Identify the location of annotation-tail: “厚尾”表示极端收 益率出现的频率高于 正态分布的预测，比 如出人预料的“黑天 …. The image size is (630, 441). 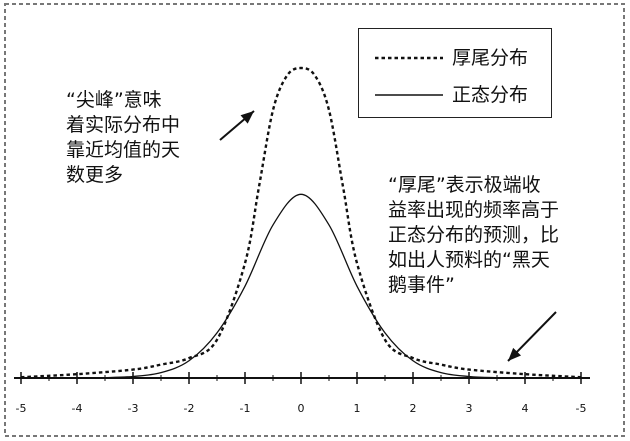
(473, 235).